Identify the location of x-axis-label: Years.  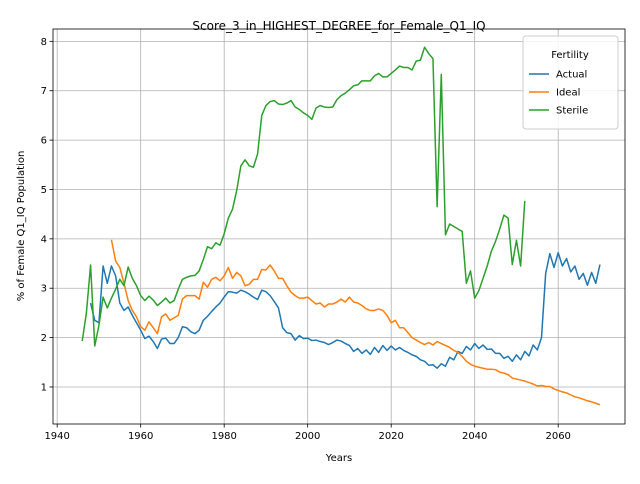
(338, 458).